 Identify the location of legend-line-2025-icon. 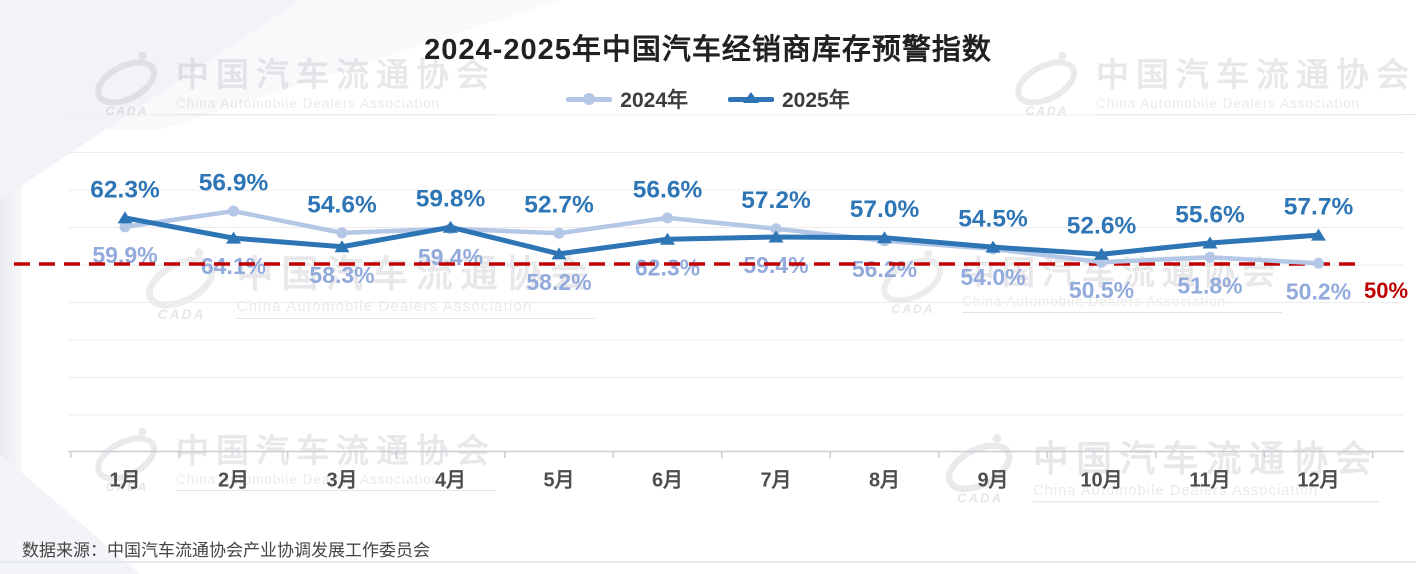
(751, 97).